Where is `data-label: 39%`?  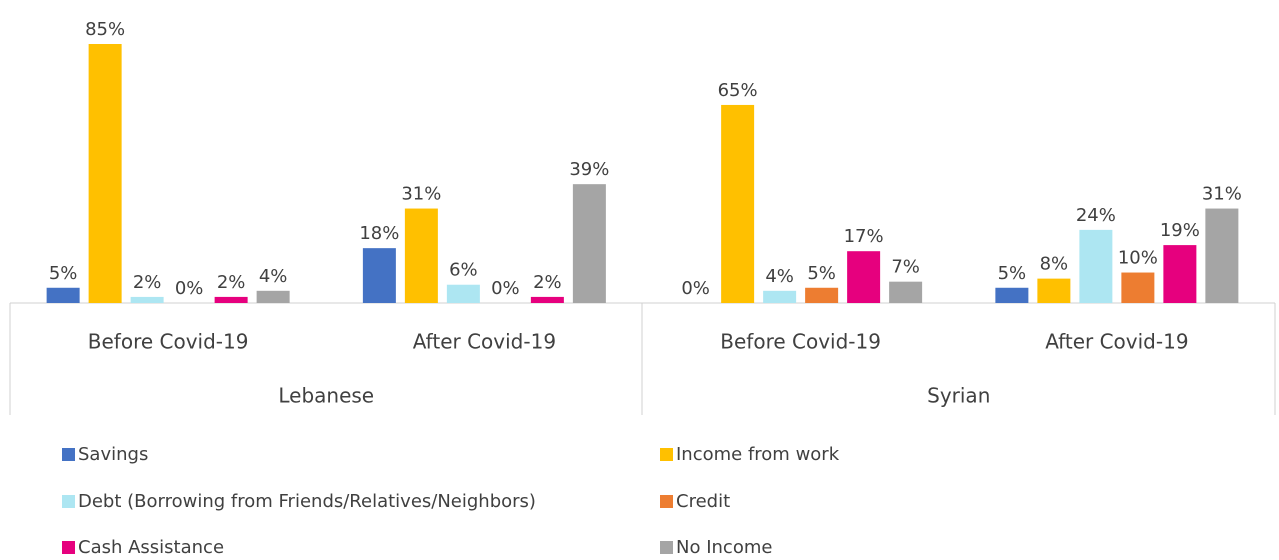
data-label: 39% is located at coordinates (589, 169).